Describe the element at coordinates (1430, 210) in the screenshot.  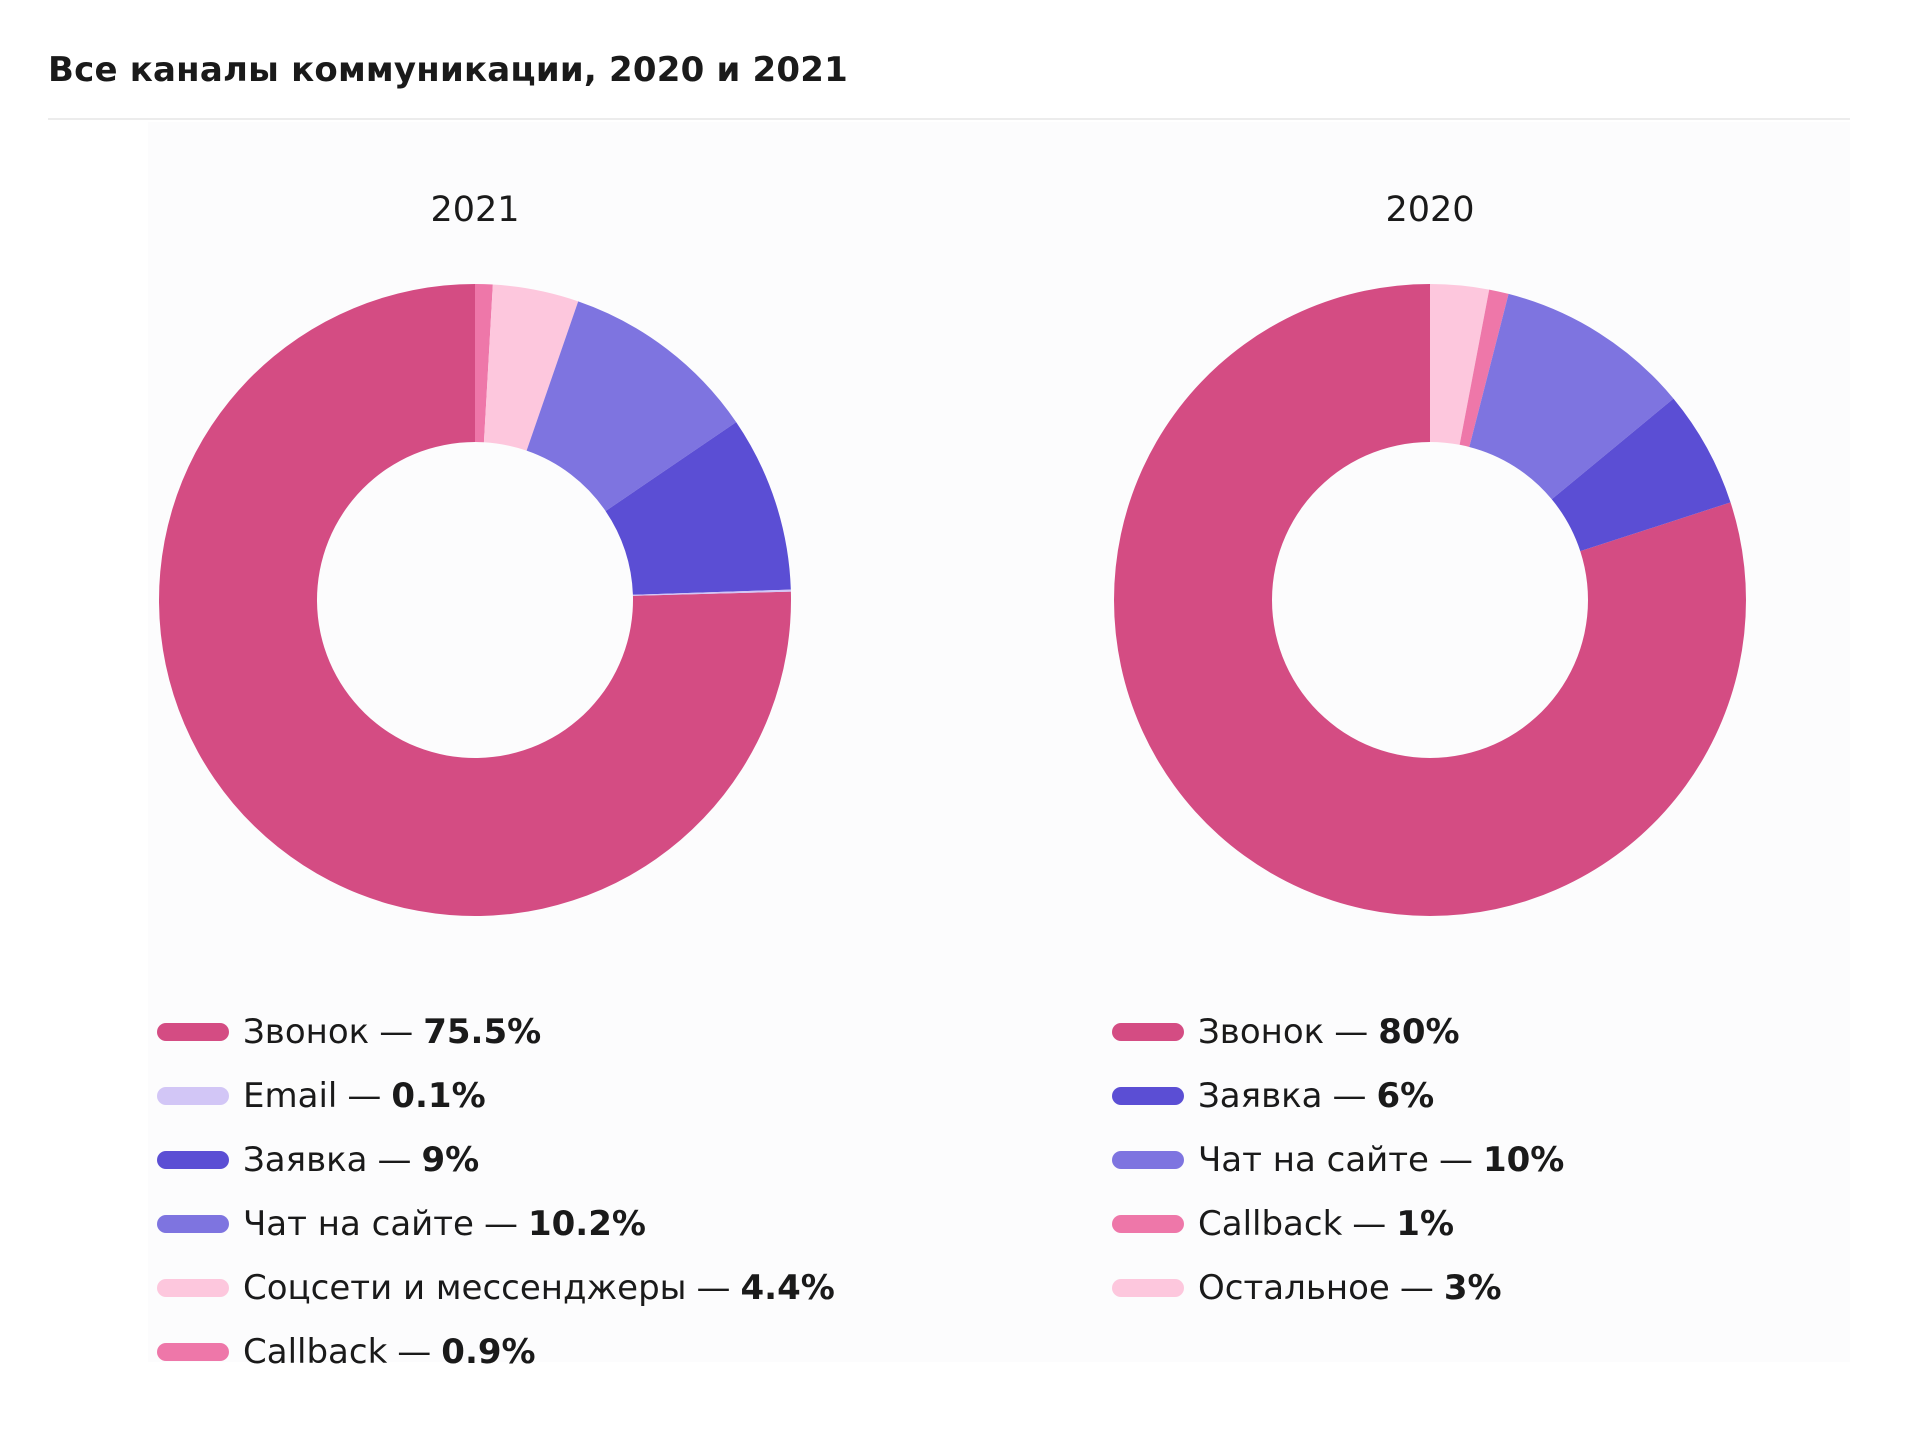
I see `chart-title-2020: 2020` at that location.